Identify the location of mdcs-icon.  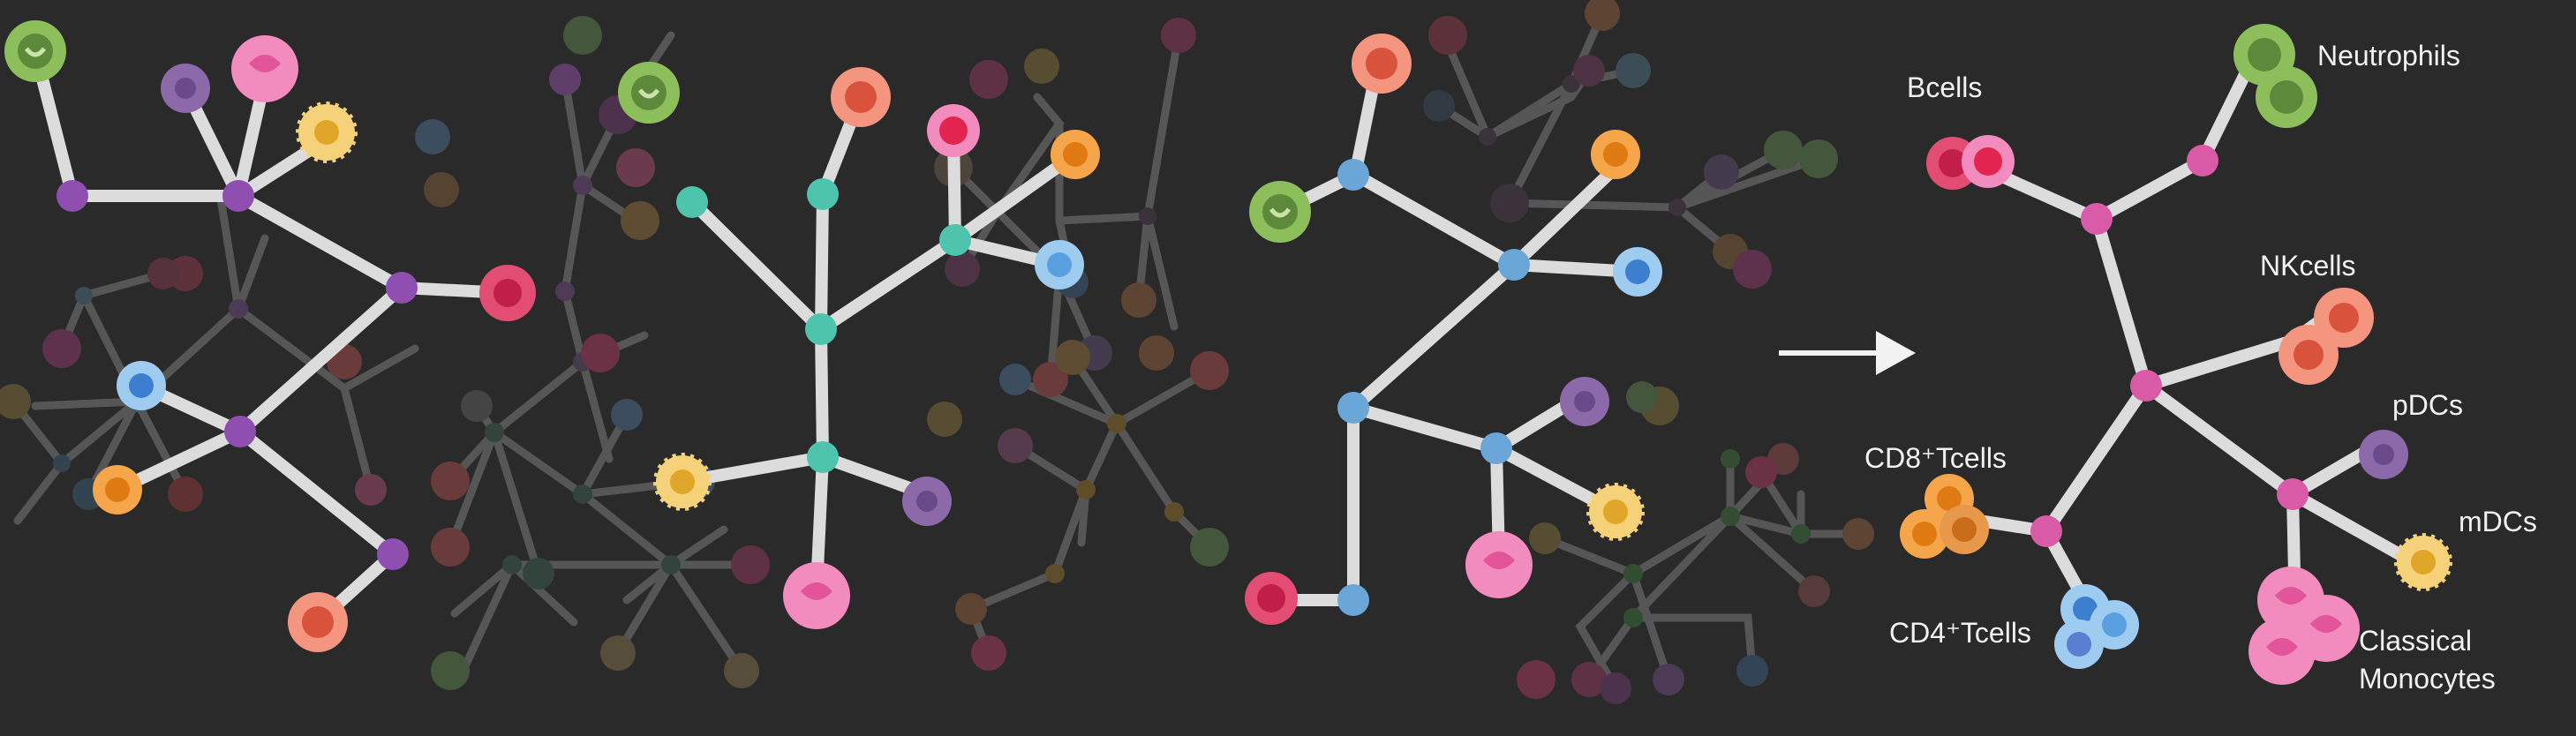
(2423, 562).